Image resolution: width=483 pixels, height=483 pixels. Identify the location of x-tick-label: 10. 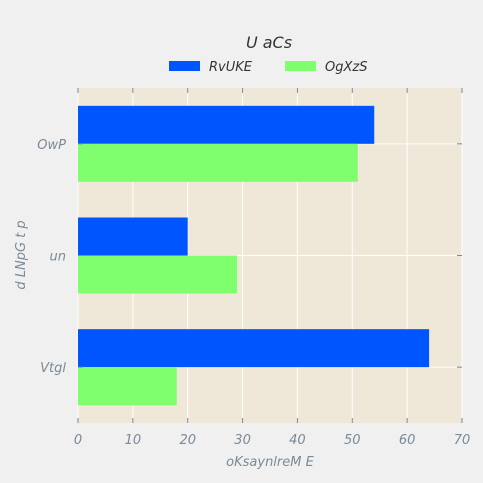
(133, 440).